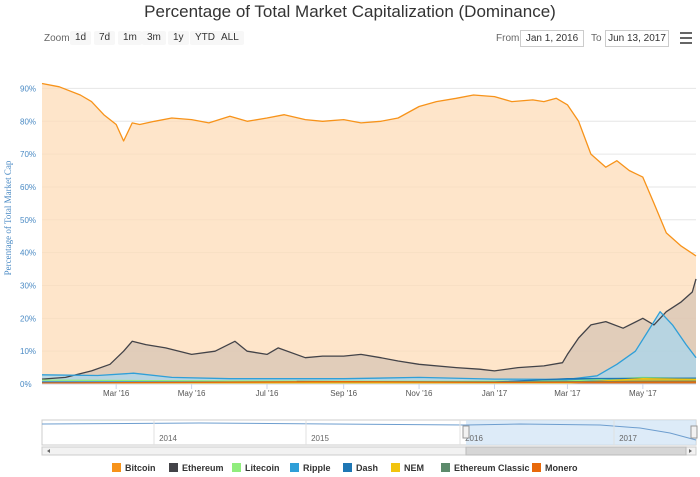 The image size is (700, 477). What do you see at coordinates (57, 38) in the screenshot?
I see `zoom-label: Zoom` at bounding box center [57, 38].